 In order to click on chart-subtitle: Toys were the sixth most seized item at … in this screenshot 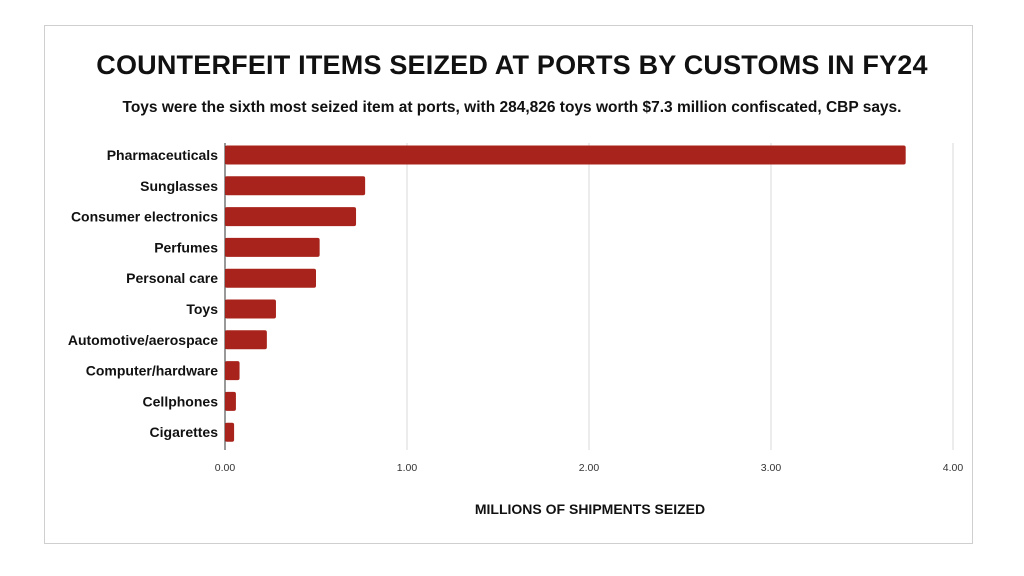, I will do `click(512, 107)`.